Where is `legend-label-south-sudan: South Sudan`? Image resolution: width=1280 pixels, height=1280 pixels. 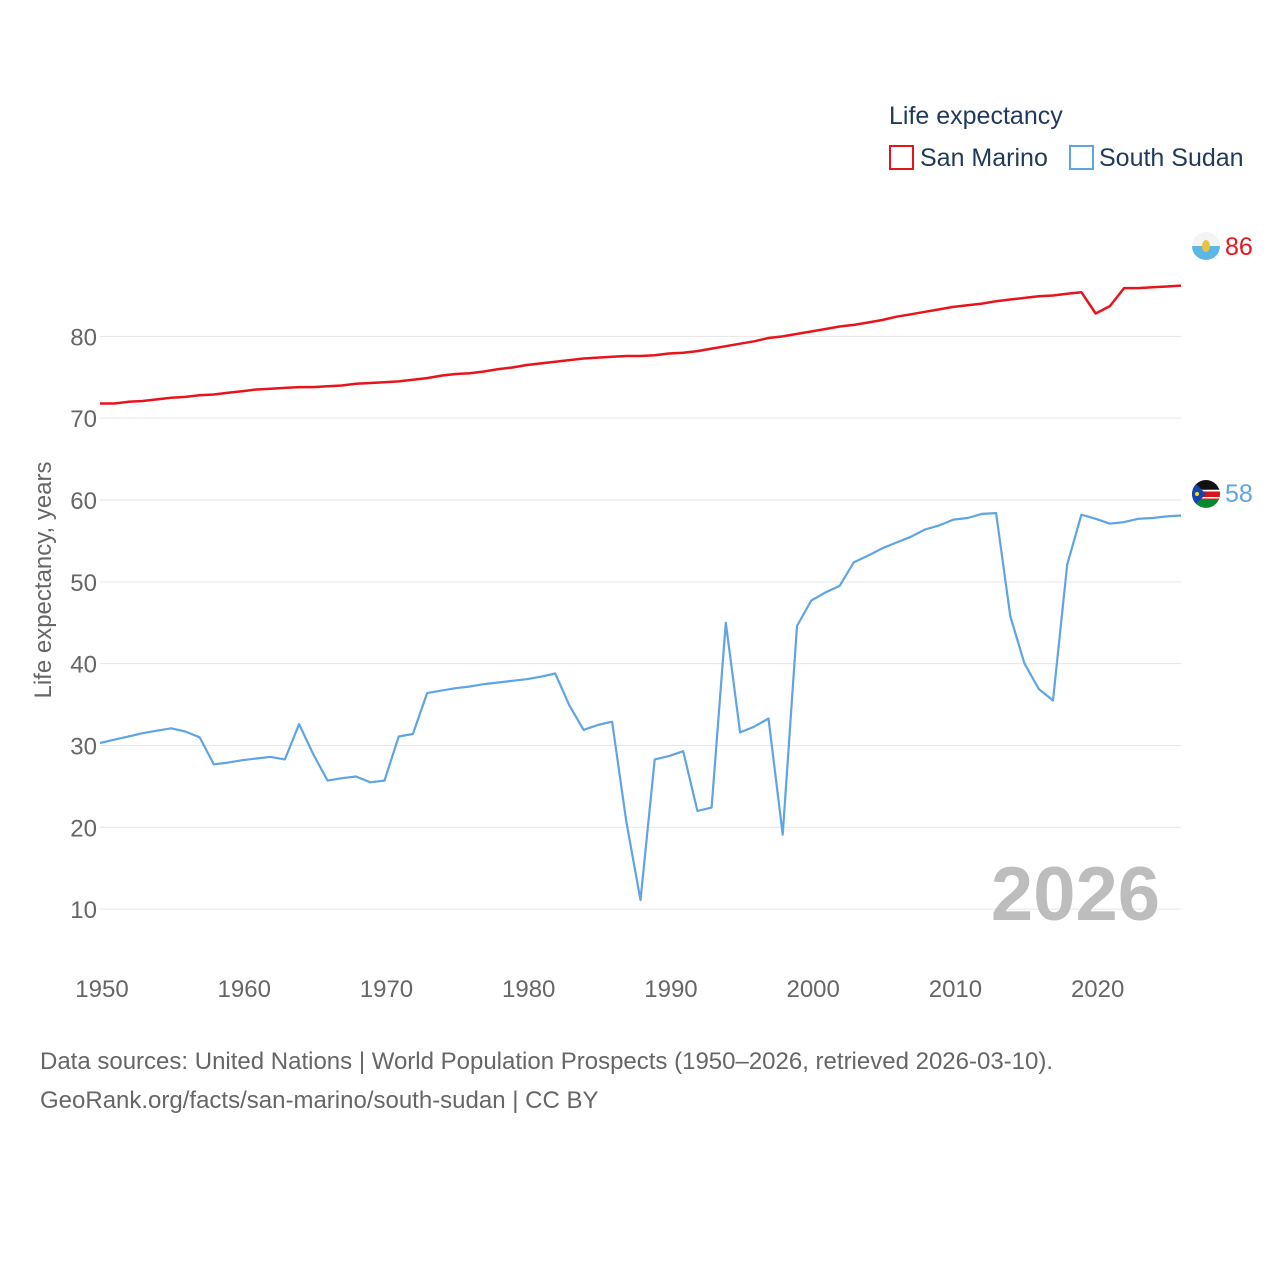
legend-label-south-sudan: South Sudan is located at coordinates (1171, 158).